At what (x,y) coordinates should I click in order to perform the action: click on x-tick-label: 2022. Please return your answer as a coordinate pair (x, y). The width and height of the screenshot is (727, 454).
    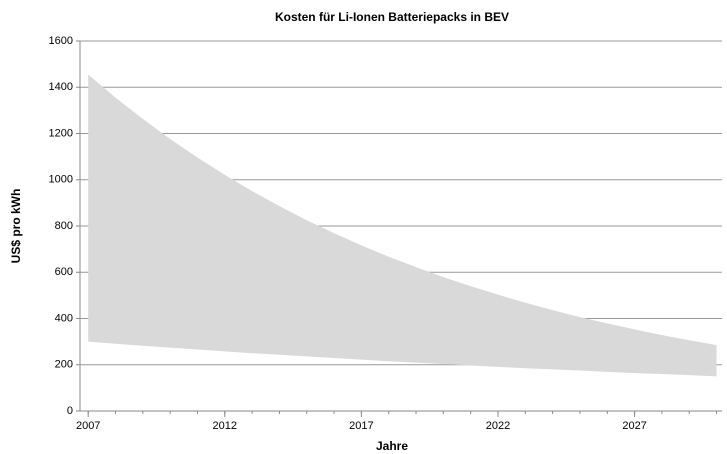
    Looking at the image, I should click on (498, 426).